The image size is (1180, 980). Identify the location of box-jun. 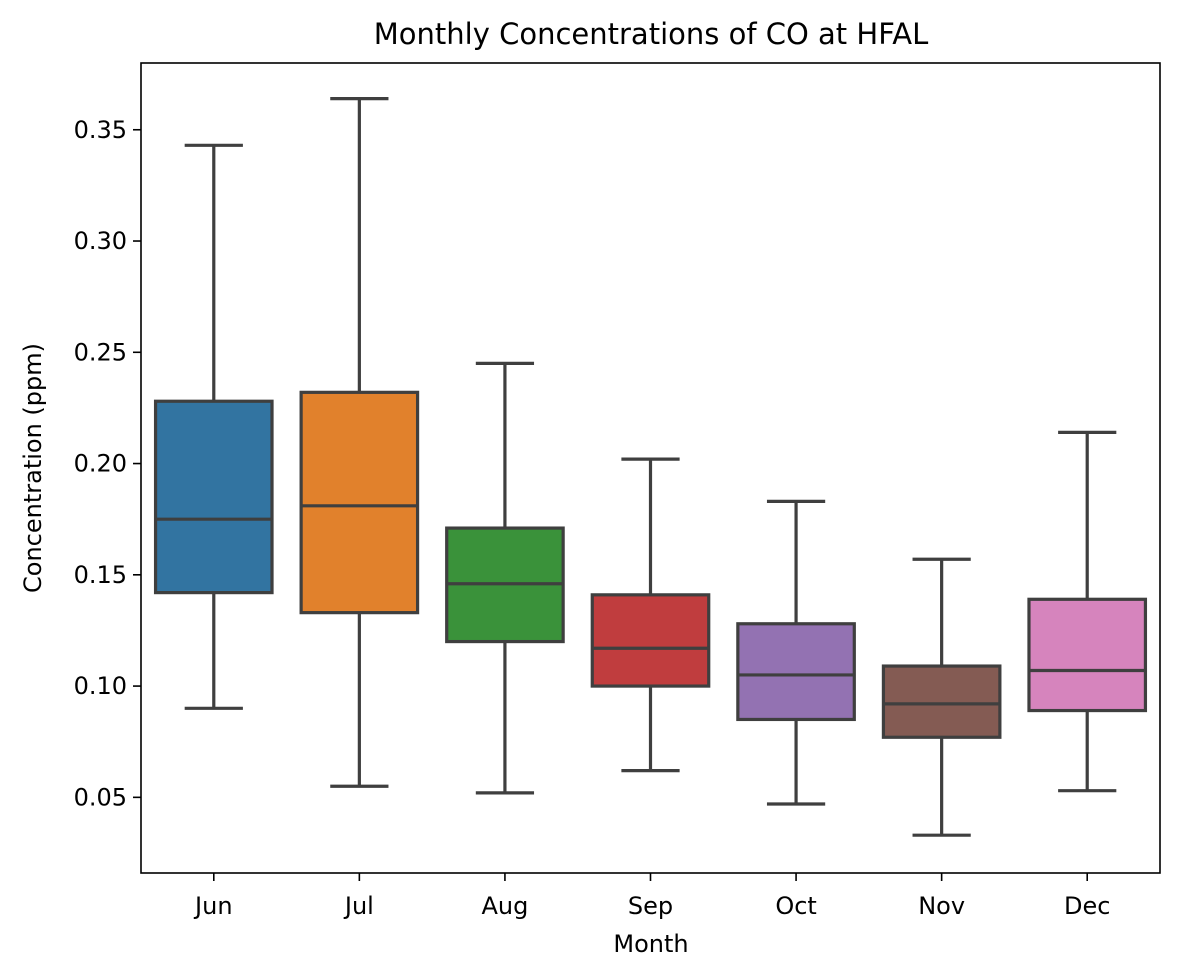
(213, 426).